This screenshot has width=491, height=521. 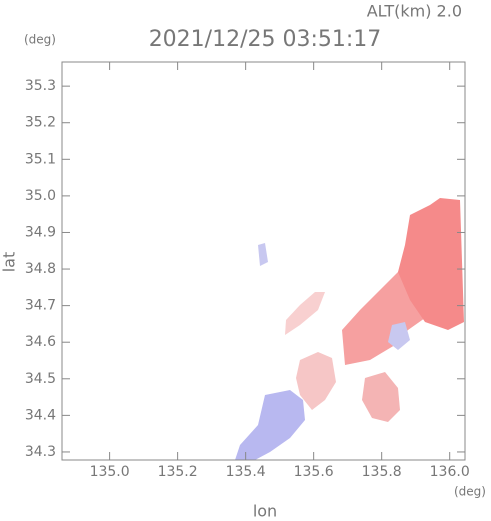 What do you see at coordinates (450, 472) in the screenshot?
I see `x-tick-label: 136.0` at bounding box center [450, 472].